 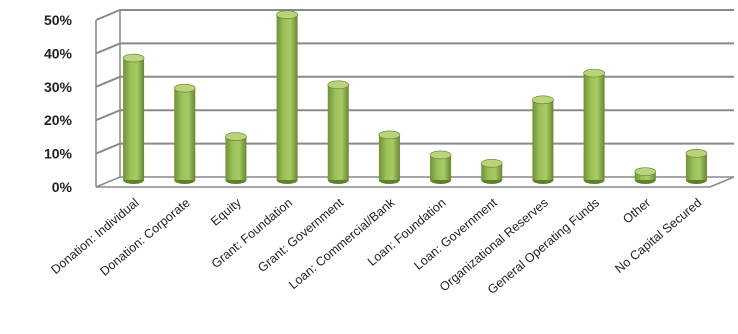 What do you see at coordinates (58, 103) in the screenshot?
I see `y-axis-tick-labels: 0% 10% 20% 30% 40% 50%` at bounding box center [58, 103].